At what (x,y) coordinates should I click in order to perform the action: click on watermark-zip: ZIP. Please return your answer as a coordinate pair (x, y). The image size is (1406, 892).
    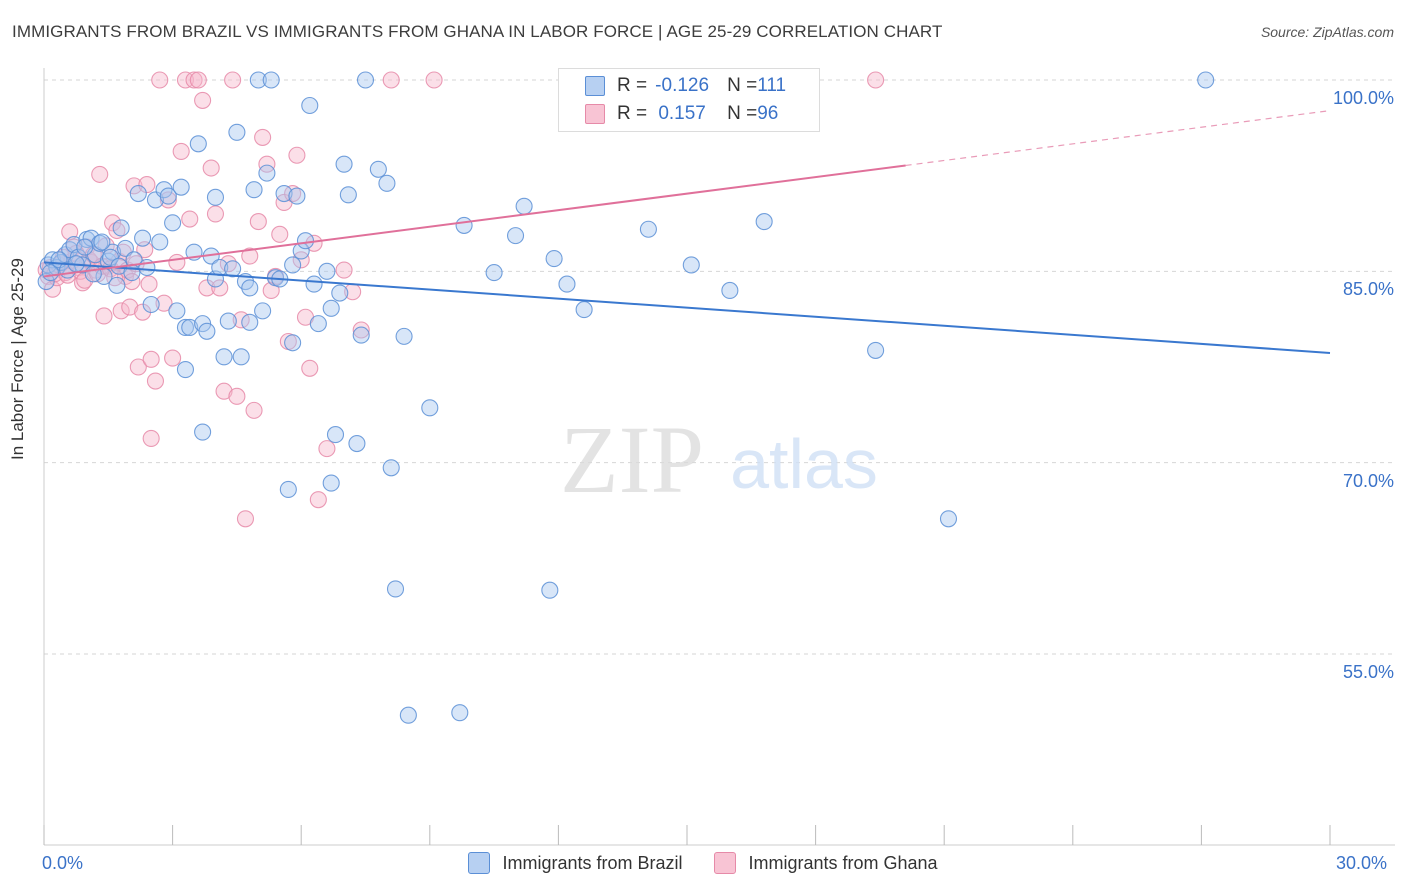
    Looking at the image, I should click on (632, 459).